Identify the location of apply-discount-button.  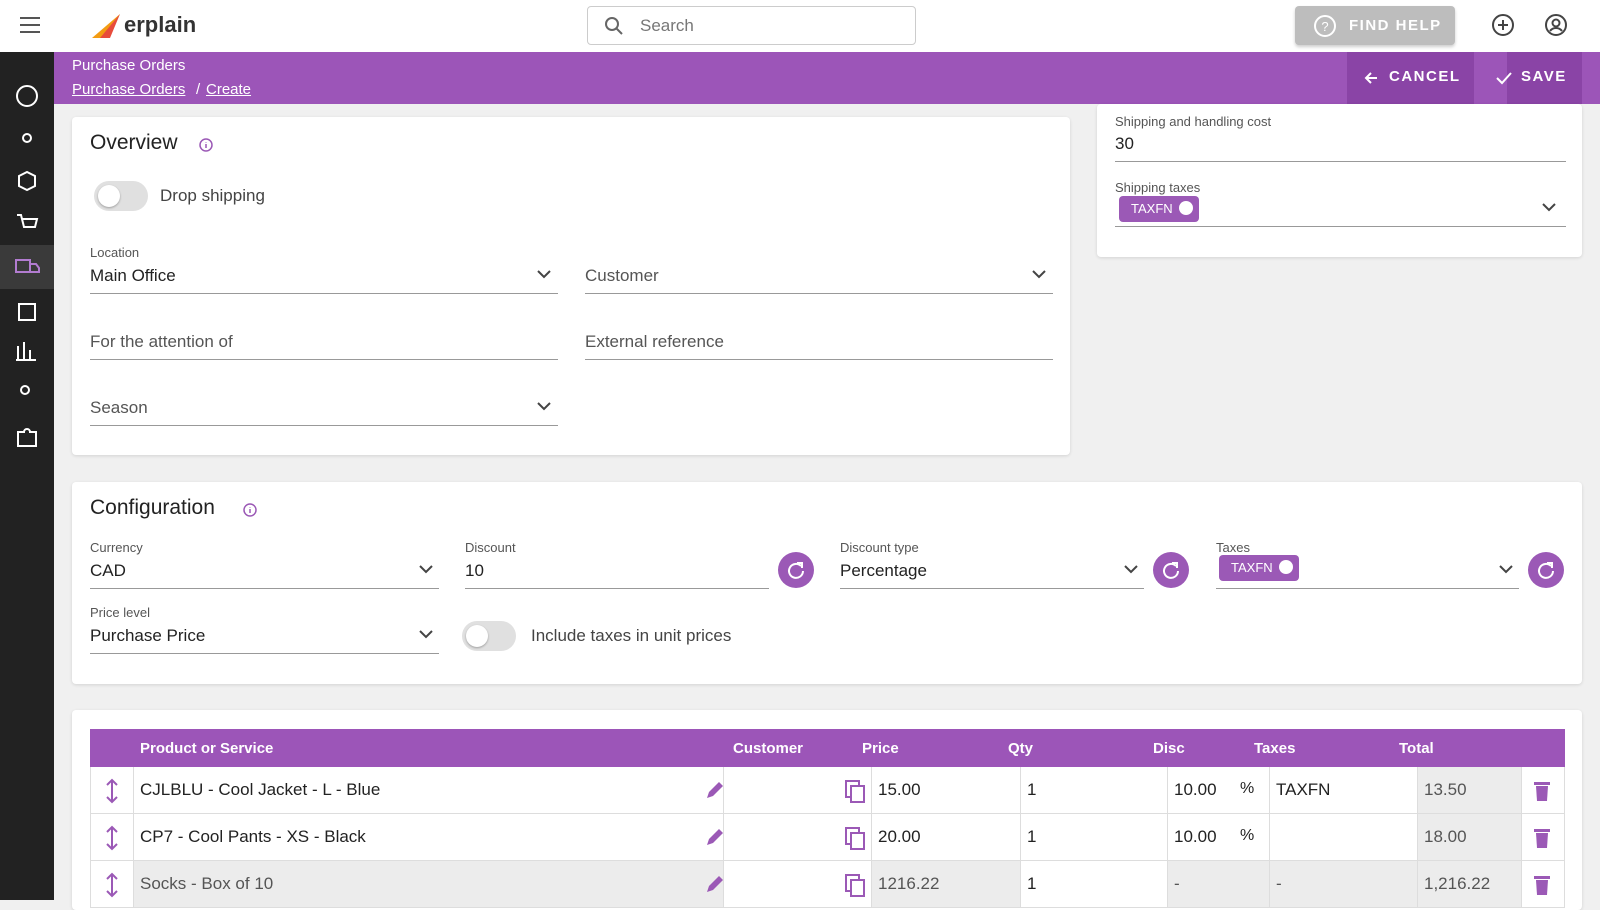
(796, 570).